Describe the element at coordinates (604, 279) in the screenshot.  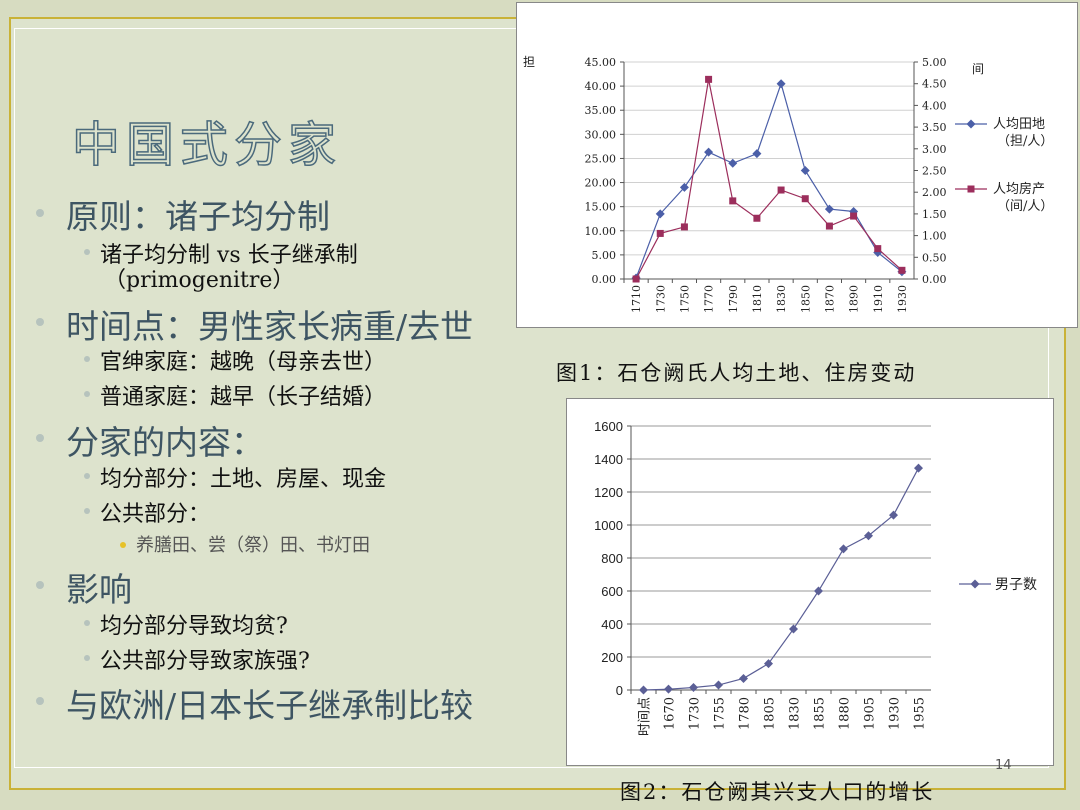
I see `y-left-tick-label: 0.00` at that location.